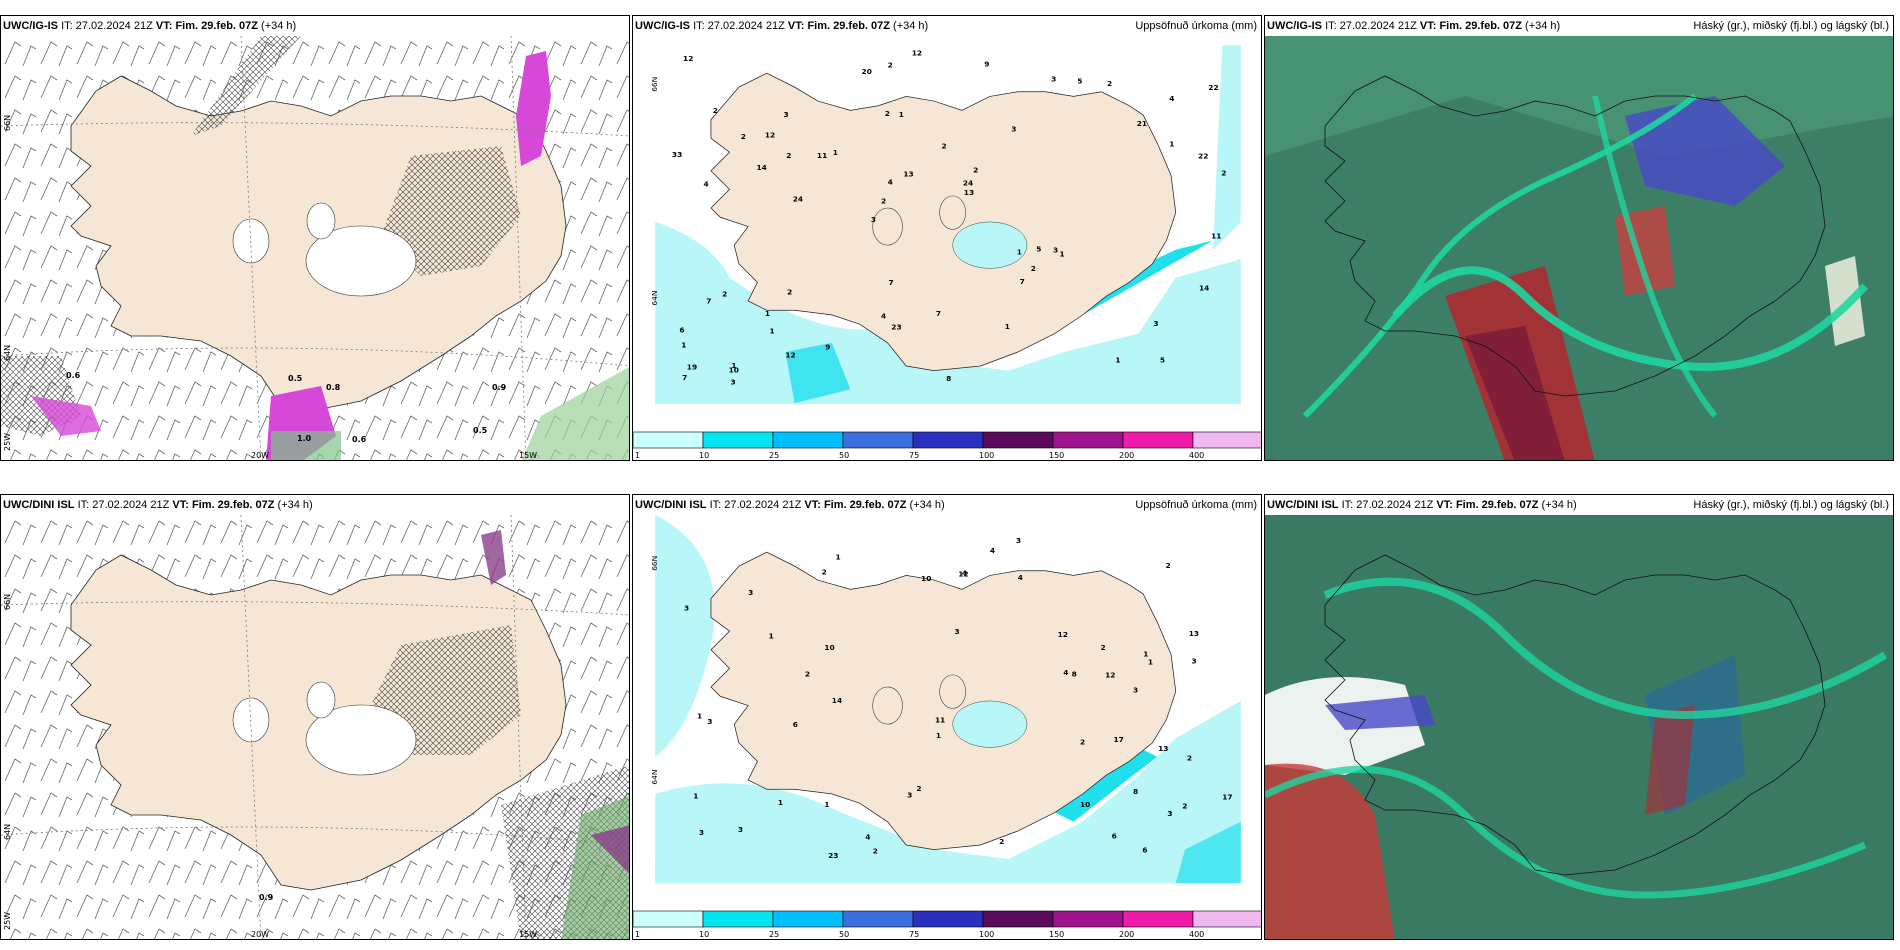 Image resolution: width=1900 pixels, height=950 pixels. I want to click on legend-label: 50, so click(844, 934).